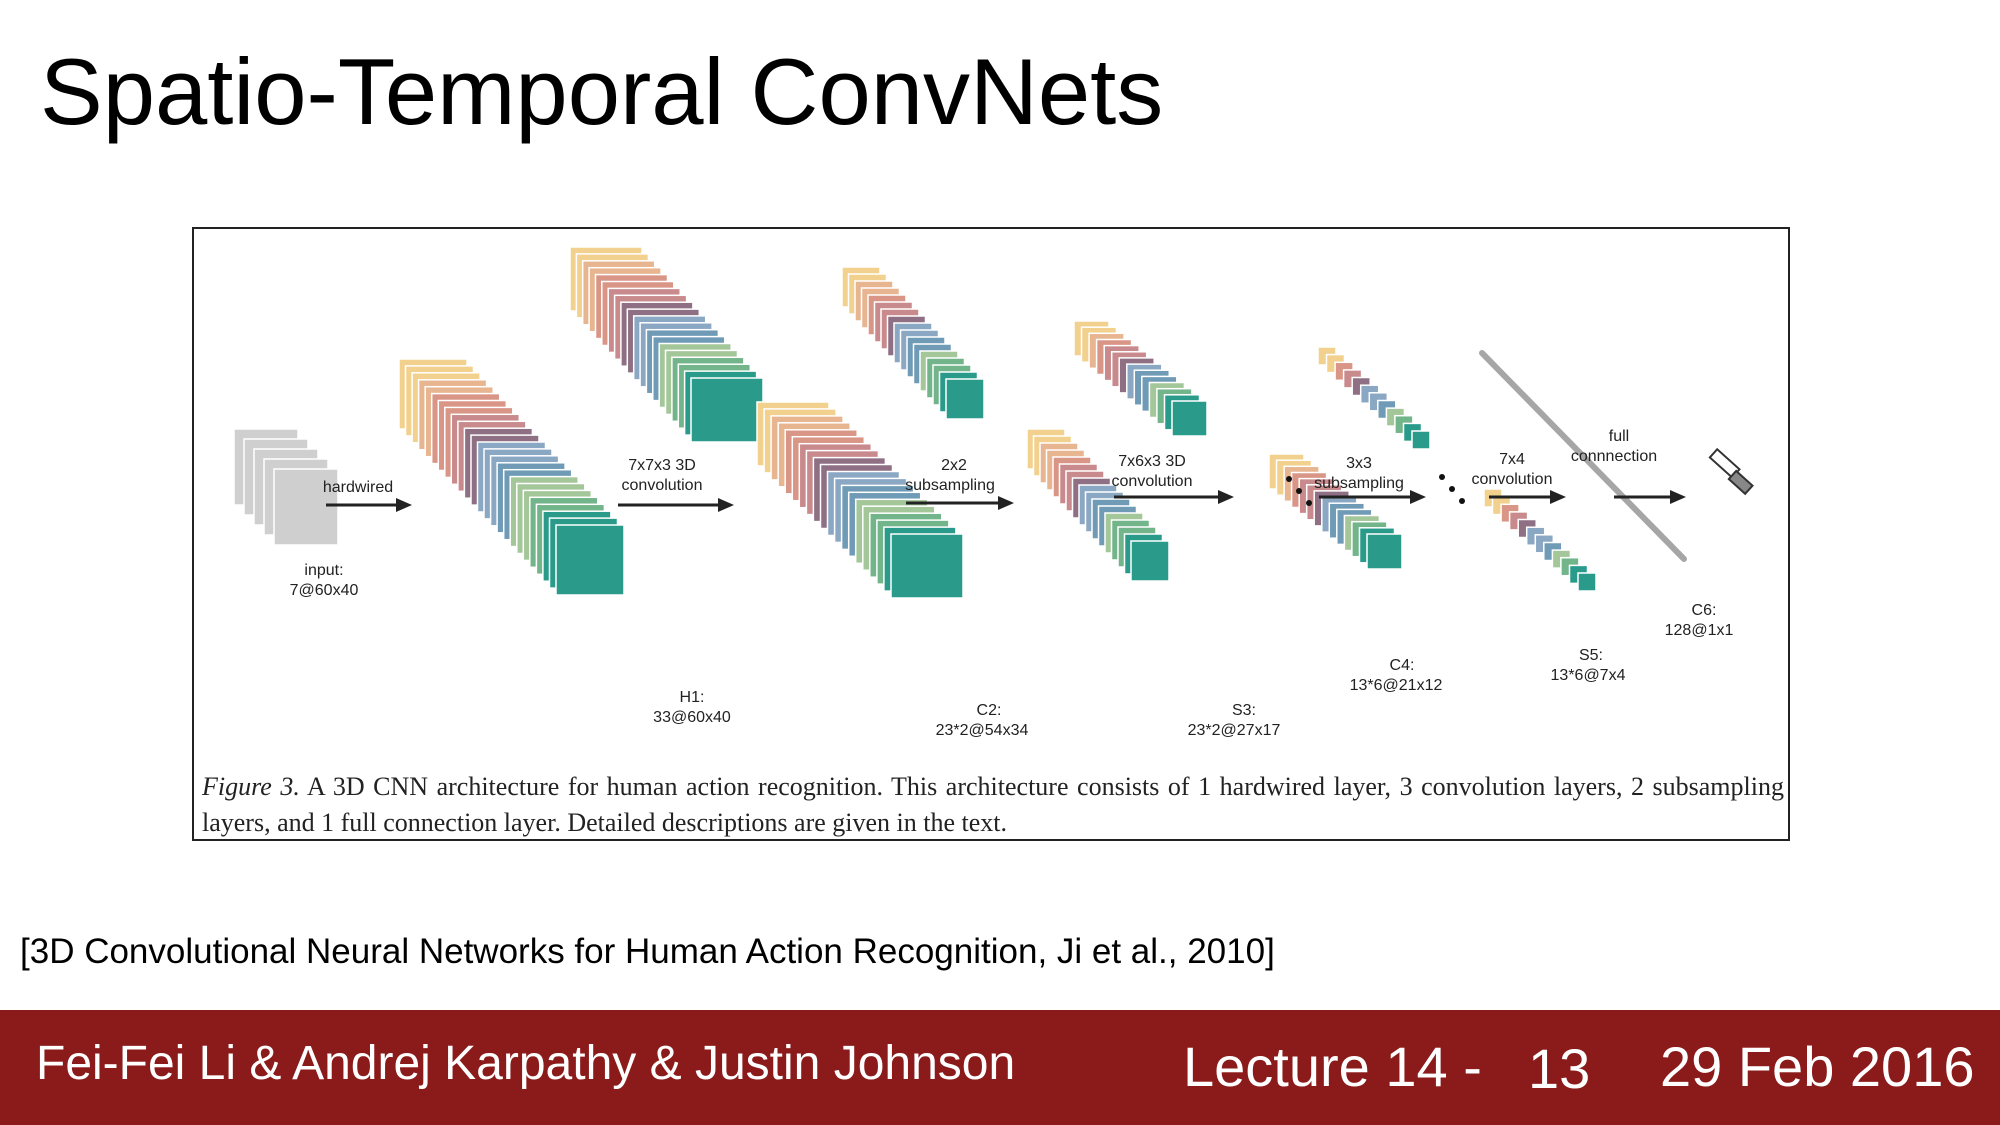 The width and height of the screenshot is (2000, 1125). What do you see at coordinates (1174, 497) in the screenshot?
I see `arrow-conv2` at bounding box center [1174, 497].